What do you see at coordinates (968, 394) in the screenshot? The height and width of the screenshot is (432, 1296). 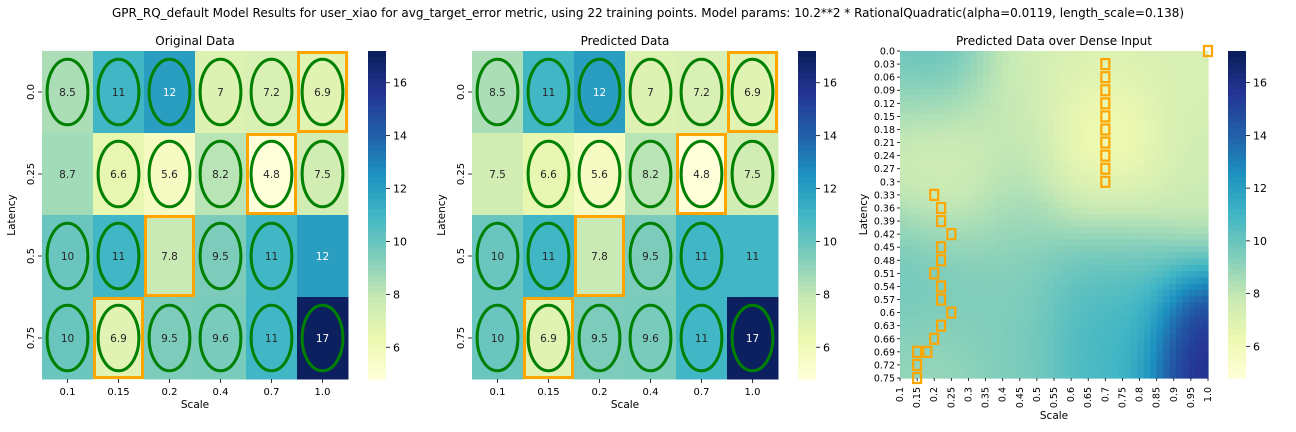 I see `x-tick-label: 0.3` at bounding box center [968, 394].